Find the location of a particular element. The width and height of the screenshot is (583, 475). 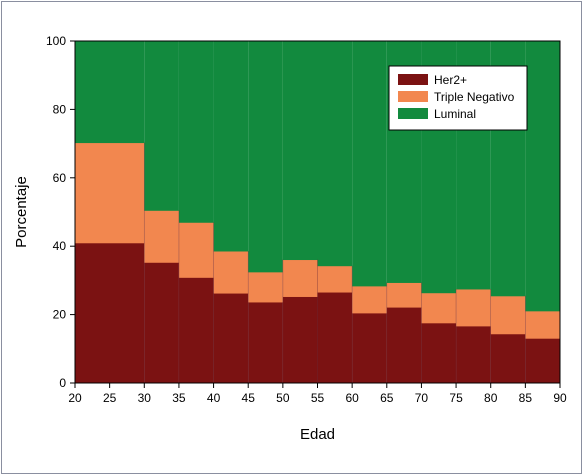

legend-swatch-triple-negativo is located at coordinates (413, 96).